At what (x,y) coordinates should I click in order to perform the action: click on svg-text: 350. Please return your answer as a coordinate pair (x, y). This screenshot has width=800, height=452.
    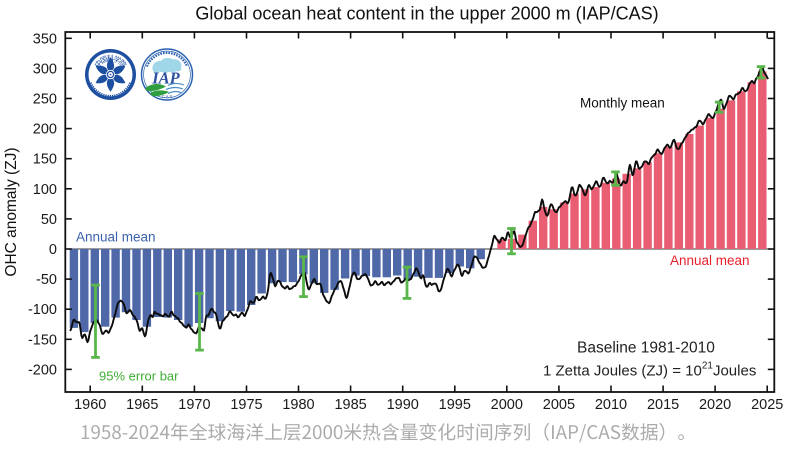
    Looking at the image, I should click on (45, 39).